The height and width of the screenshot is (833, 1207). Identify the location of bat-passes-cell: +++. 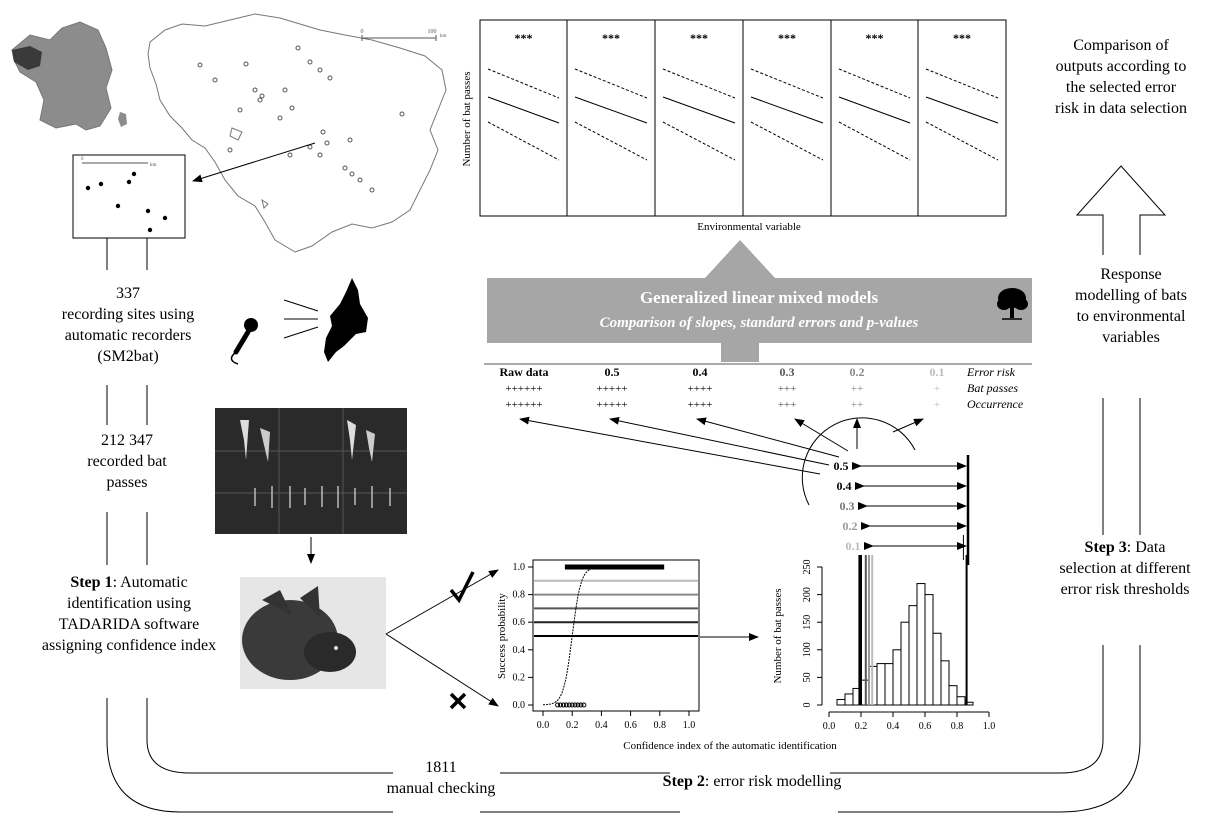
(787, 389).